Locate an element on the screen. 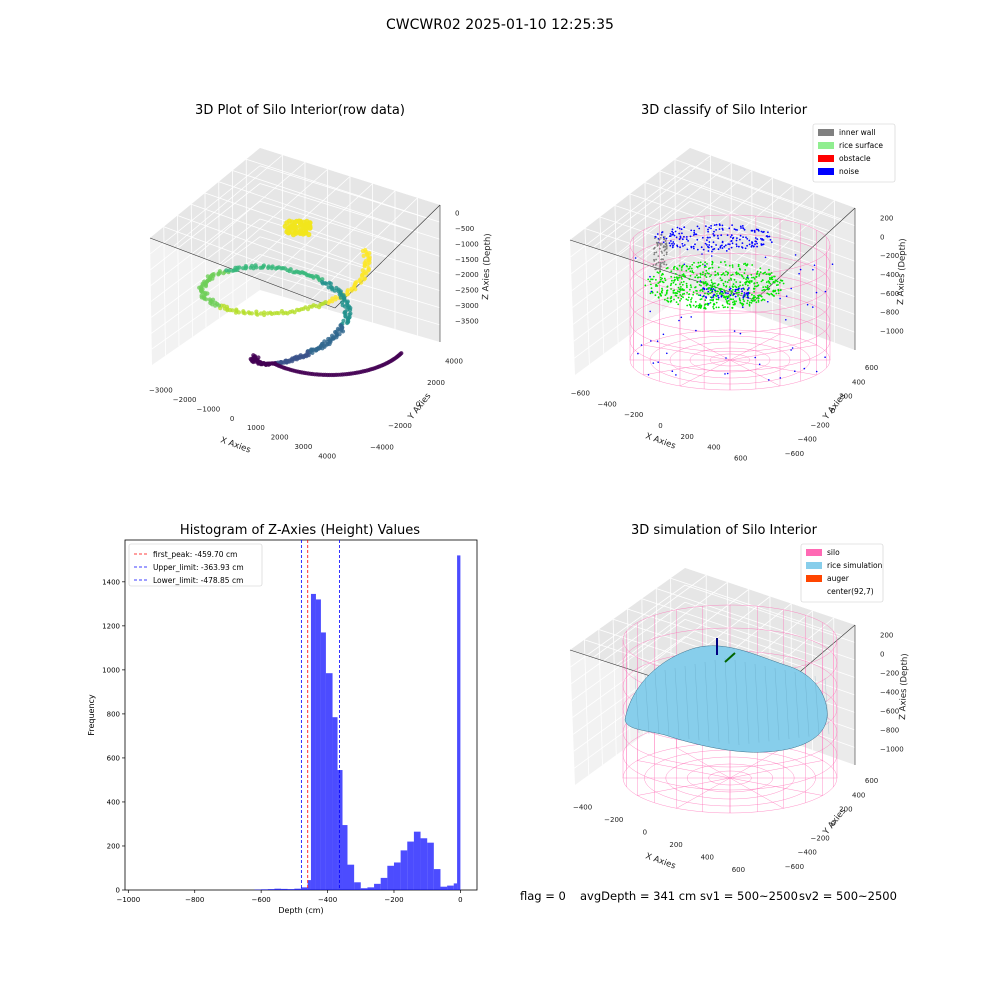 This screenshot has height=1000, width=1000. classify-z-axis-label: Z Axies (Depth) is located at coordinates (902, 271).